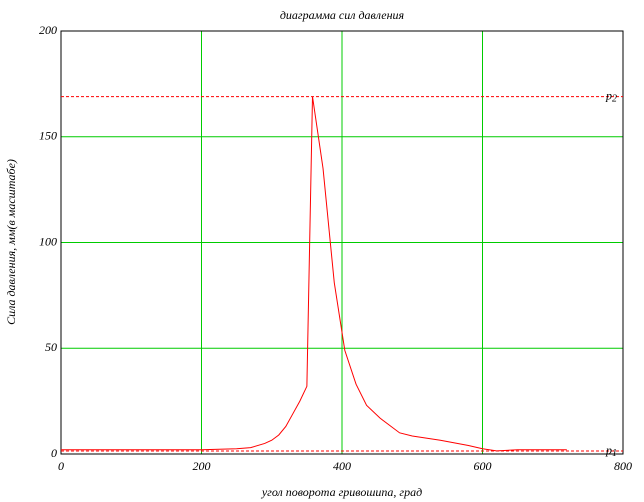 The height and width of the screenshot is (502, 644). Describe the element at coordinates (341, 492) in the screenshot. I see `x-axis-label: угол поворота гривошипа, град` at that location.